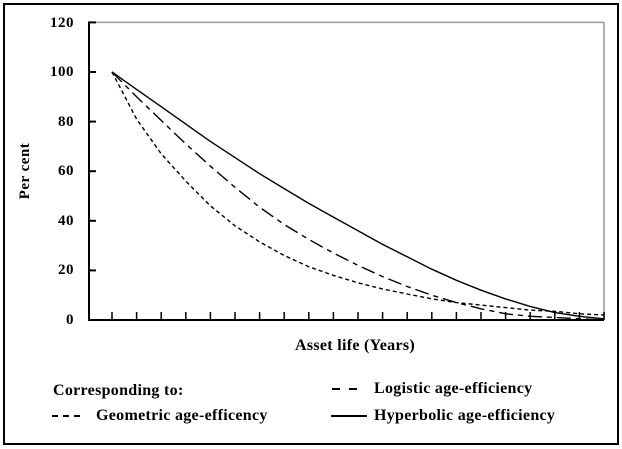 The width and height of the screenshot is (622, 449). I want to click on y-tick-label: 60, so click(66, 171).